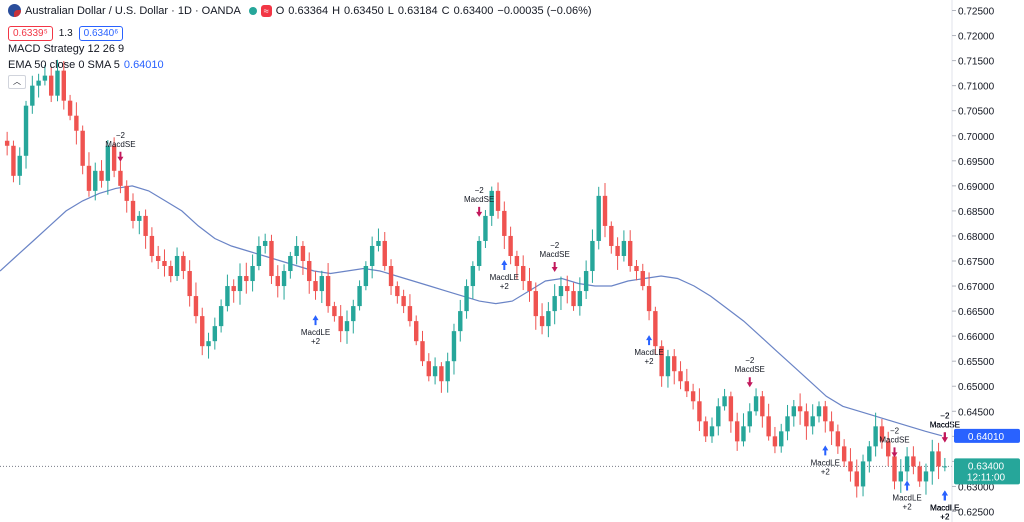 This screenshot has height=522, width=1024. What do you see at coordinates (316, 341) in the screenshot?
I see `signal-qty: +2` at bounding box center [316, 341].